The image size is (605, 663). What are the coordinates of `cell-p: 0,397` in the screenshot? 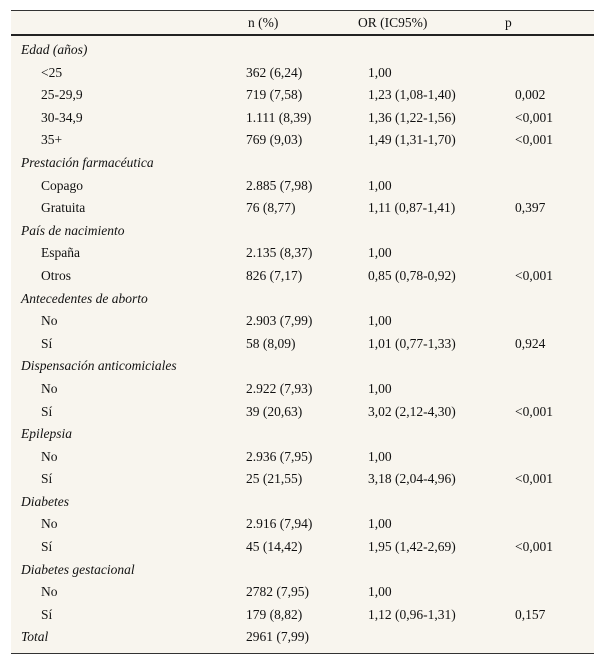 It's located at (530, 208).